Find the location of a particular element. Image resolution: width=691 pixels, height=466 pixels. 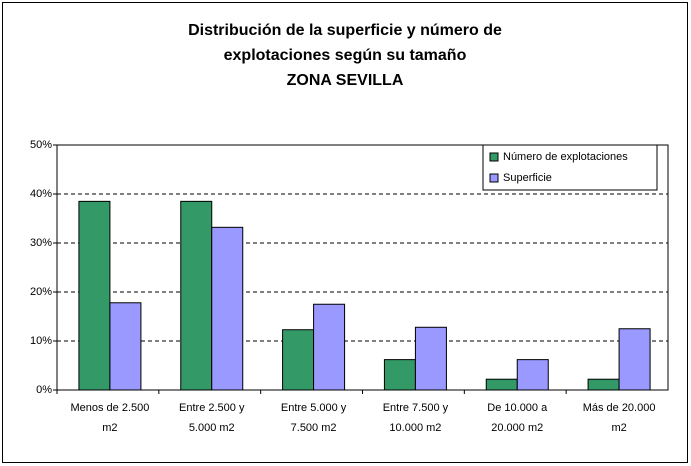

x-tick-label: Entre 2.500 y is located at coordinates (212, 408).